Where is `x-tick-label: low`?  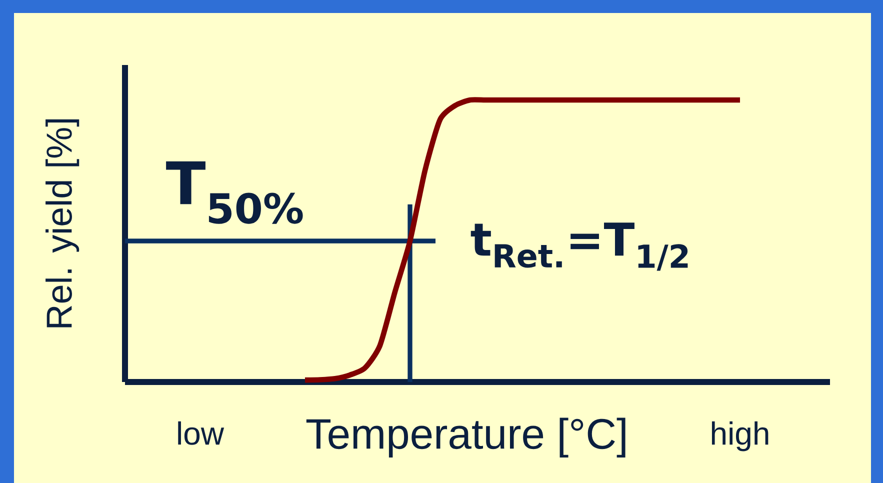
x-tick-label: low is located at coordinates (201, 433).